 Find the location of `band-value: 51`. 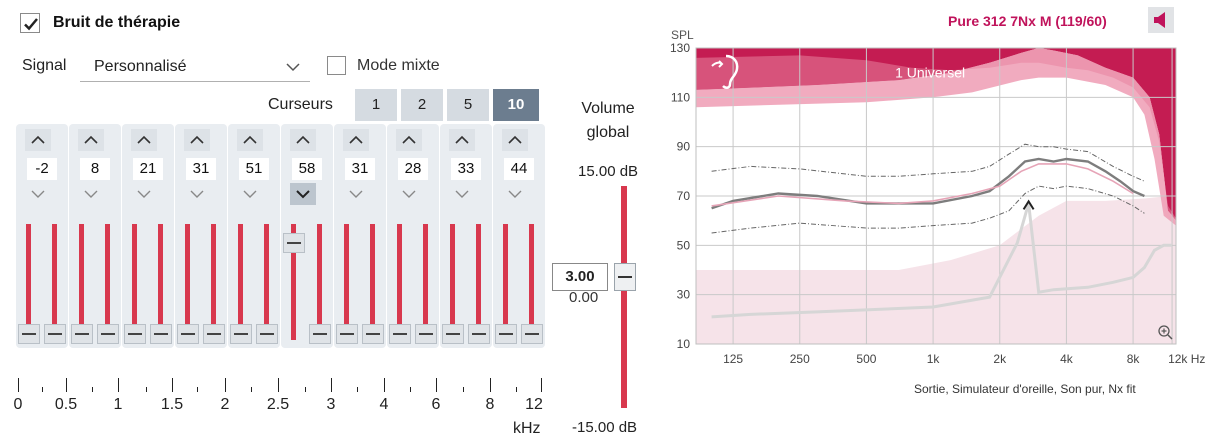

band-value: 51 is located at coordinates (254, 169).